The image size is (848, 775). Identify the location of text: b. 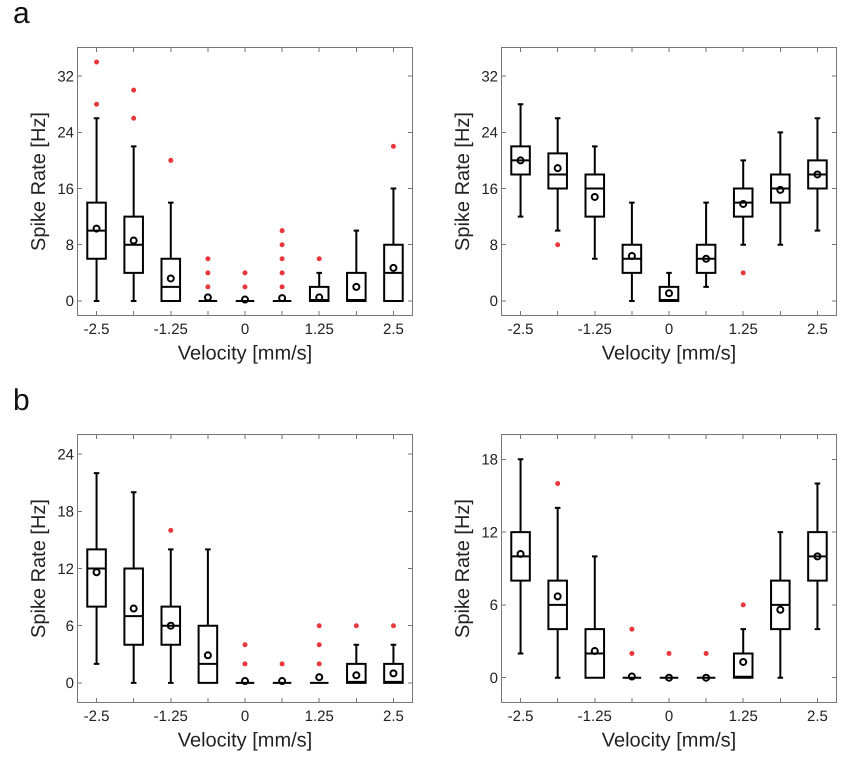
(21, 400).